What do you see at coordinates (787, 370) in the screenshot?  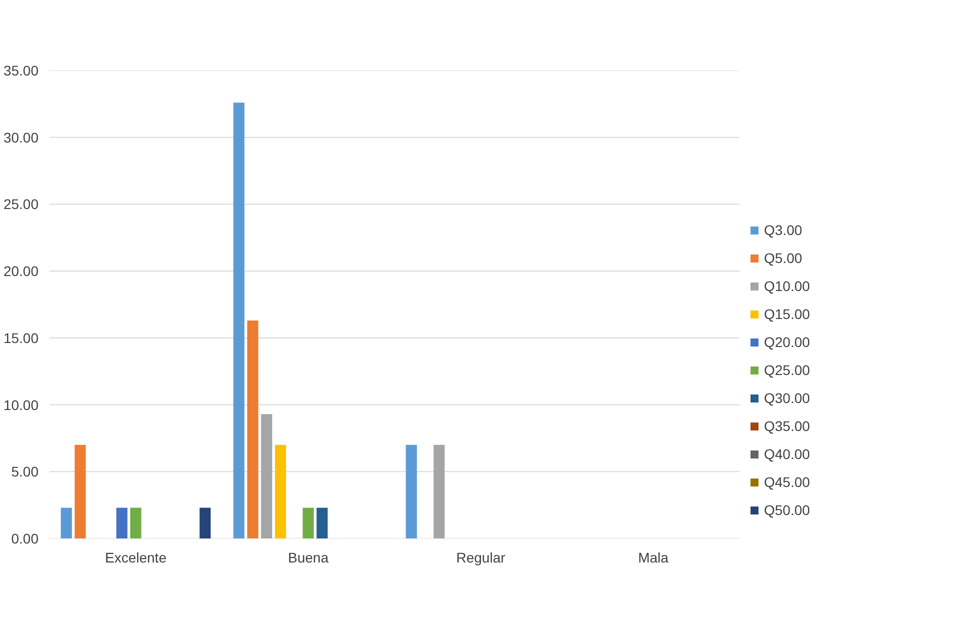 I see `legend-label: Q25.00` at bounding box center [787, 370].